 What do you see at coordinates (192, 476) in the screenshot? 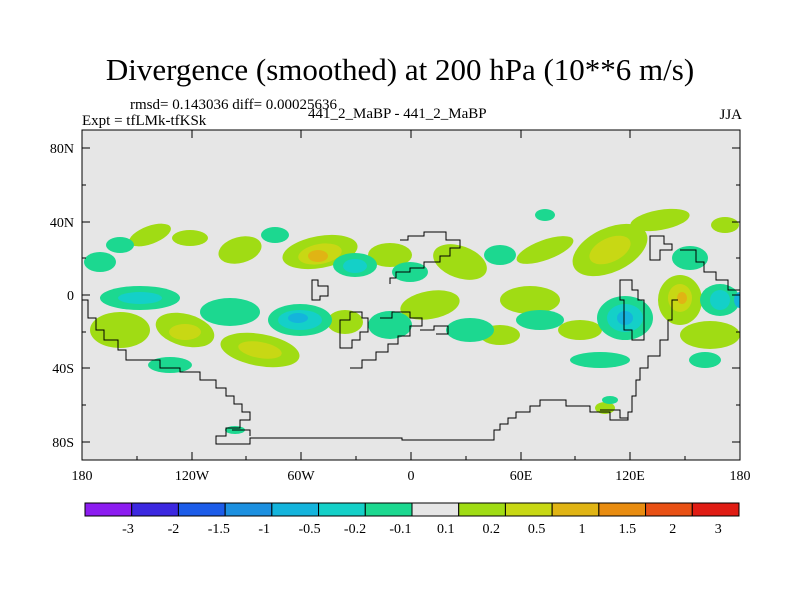
I see `lon-label: 120W` at bounding box center [192, 476].